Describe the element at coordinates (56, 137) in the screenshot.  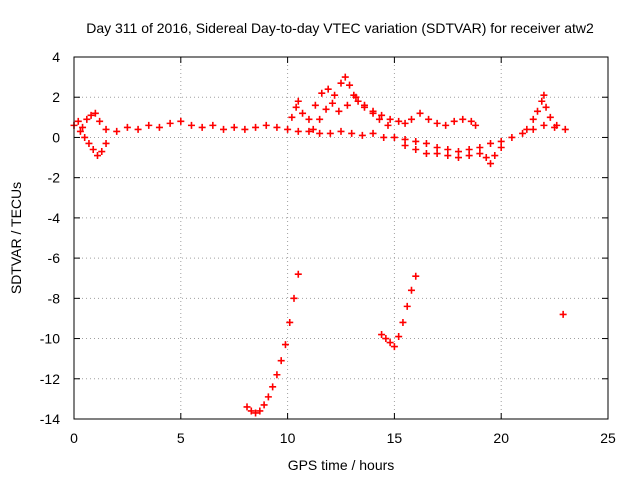
I see `y-tick-label: 0` at that location.